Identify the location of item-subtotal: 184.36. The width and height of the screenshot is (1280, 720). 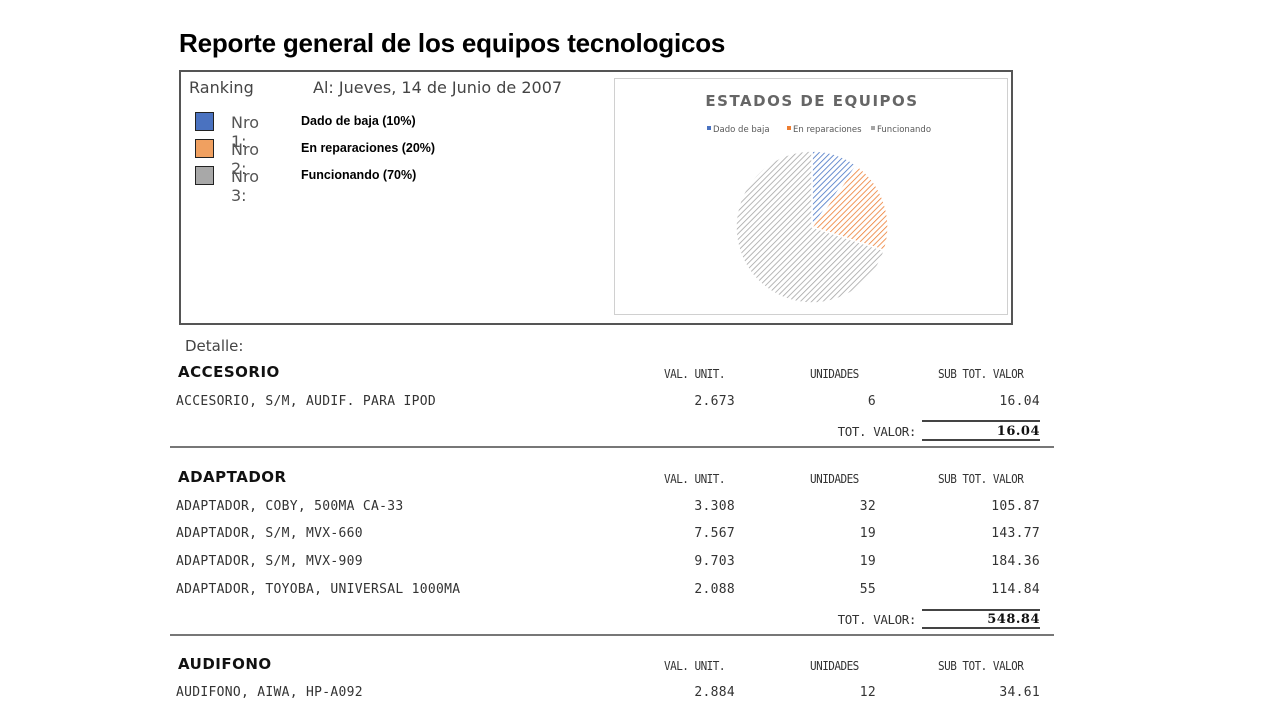
(1015, 561).